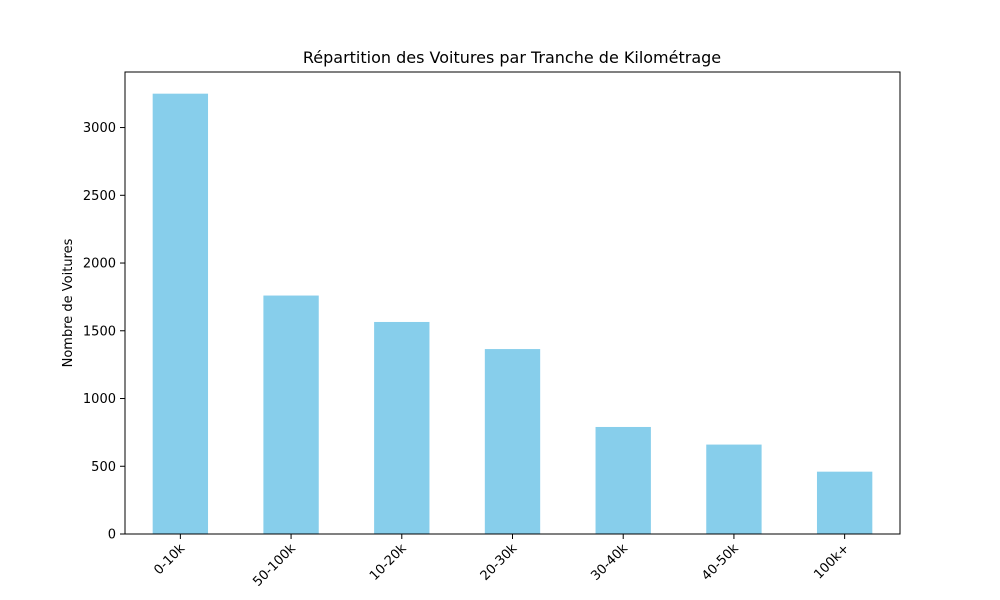 The height and width of the screenshot is (600, 1000). I want to click on x-tick-label: 100k+, so click(831, 561).